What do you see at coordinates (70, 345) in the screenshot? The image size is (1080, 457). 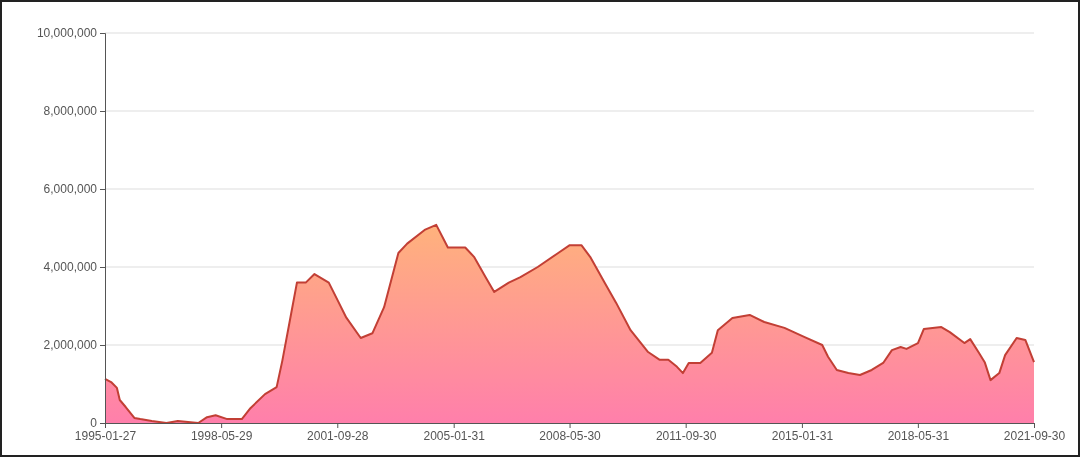 I see `y-tick-label: 2,000,000` at bounding box center [70, 345].